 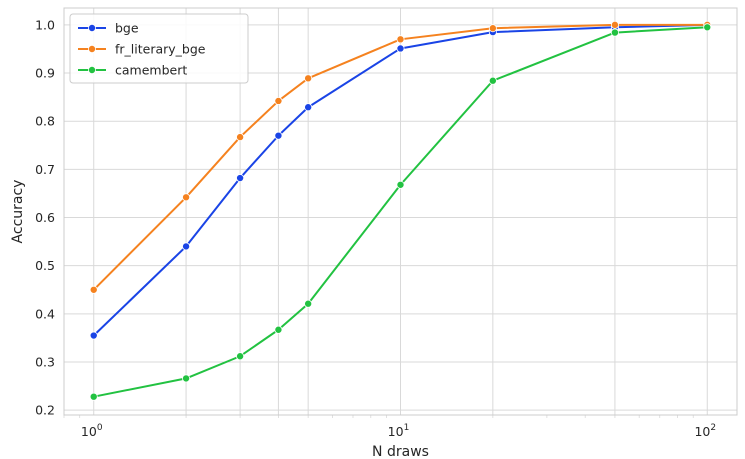 I want to click on x-tick-label: 10², so click(x=705, y=431).